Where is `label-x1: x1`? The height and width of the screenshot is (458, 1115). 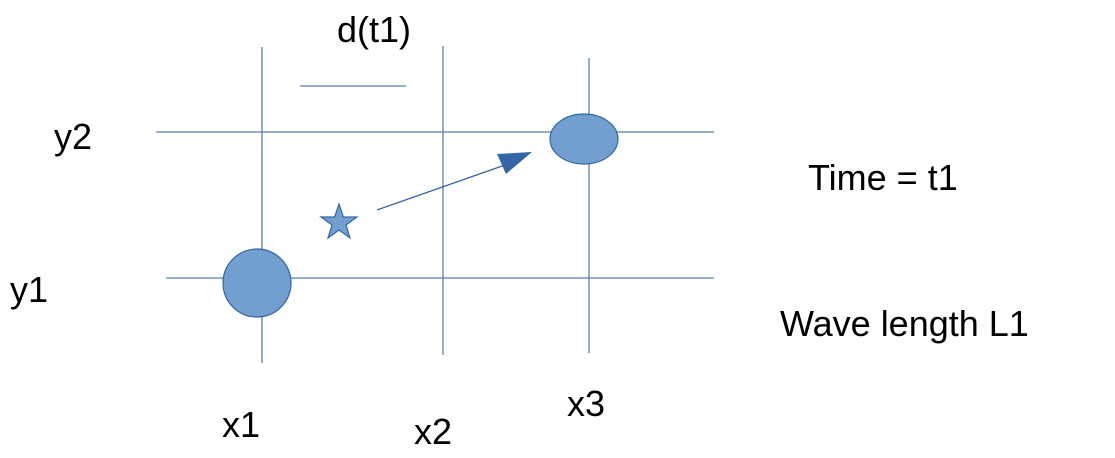 label-x1: x1 is located at coordinates (241, 424).